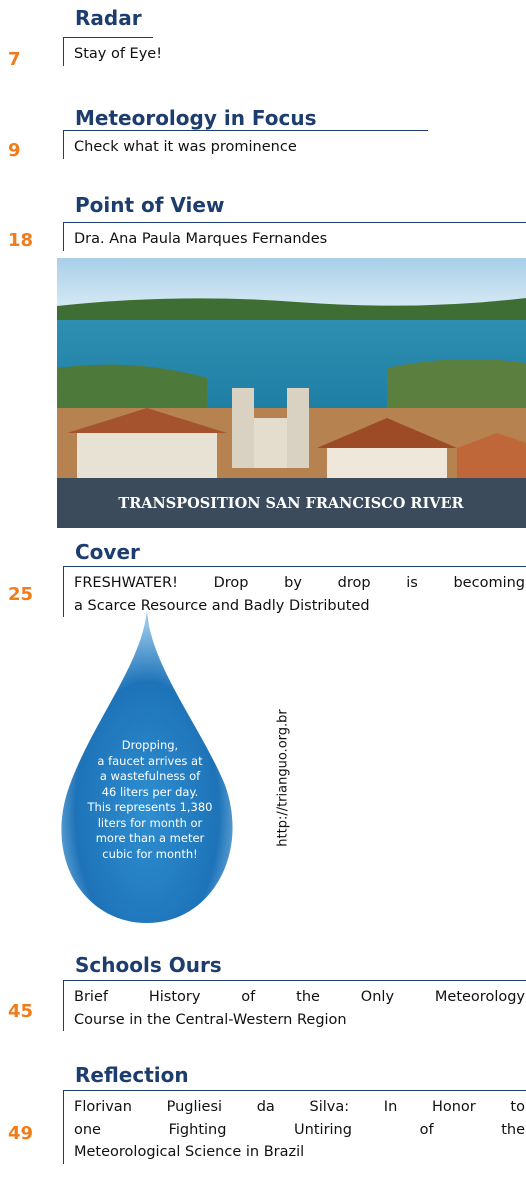 This screenshot has height=1204, width=526. What do you see at coordinates (150, 853) in the screenshot?
I see `drop-line: cubic for month!` at bounding box center [150, 853].